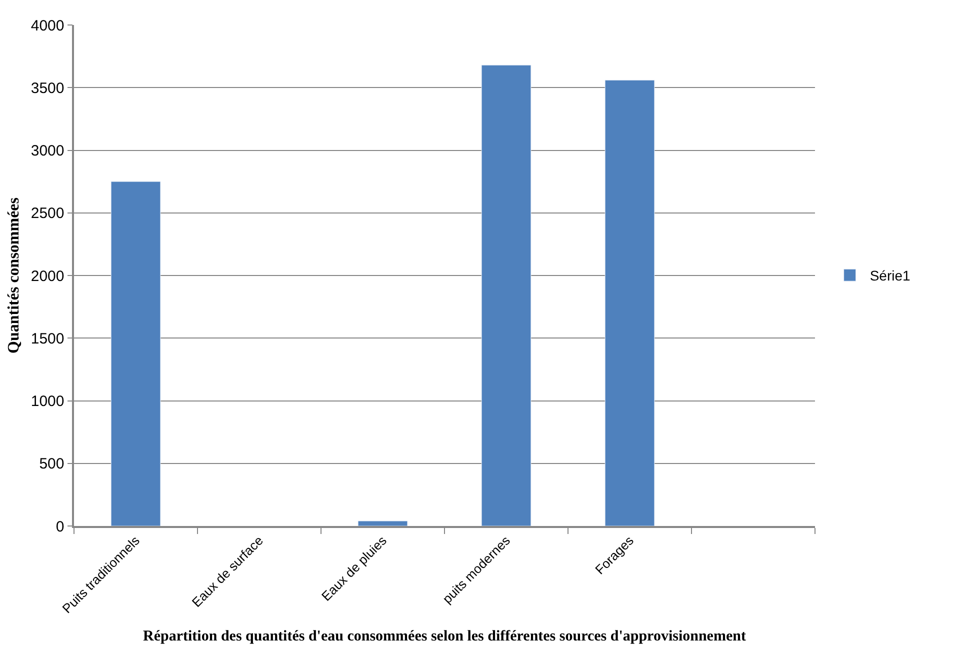 This screenshot has height=654, width=975. Describe the element at coordinates (47, 25) in the screenshot. I see `y-tick-label: 4000` at that location.